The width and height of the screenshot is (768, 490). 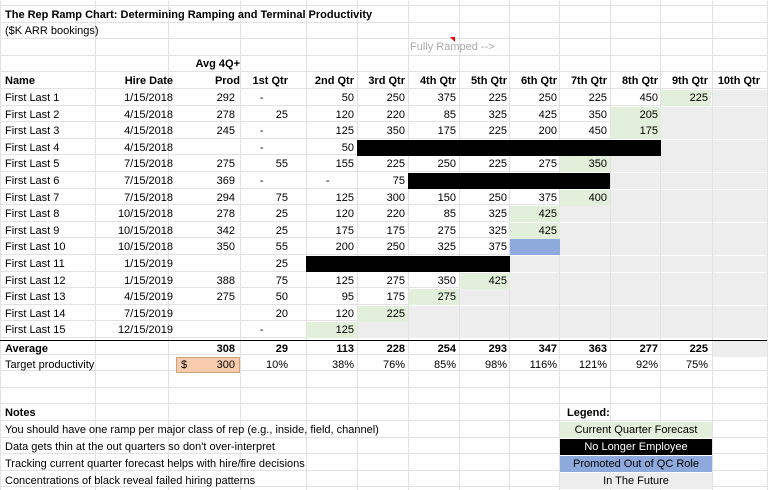 I want to click on target-input: 300, so click(x=225, y=364).